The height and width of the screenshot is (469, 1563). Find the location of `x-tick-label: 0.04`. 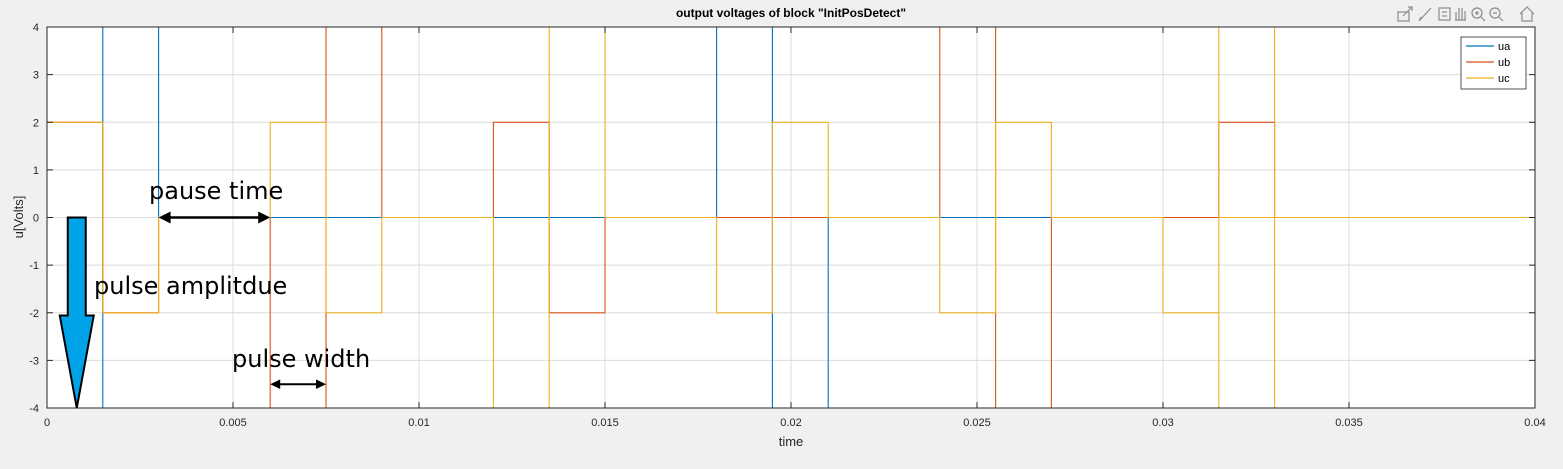

x-tick-label: 0.04 is located at coordinates (1534, 423).